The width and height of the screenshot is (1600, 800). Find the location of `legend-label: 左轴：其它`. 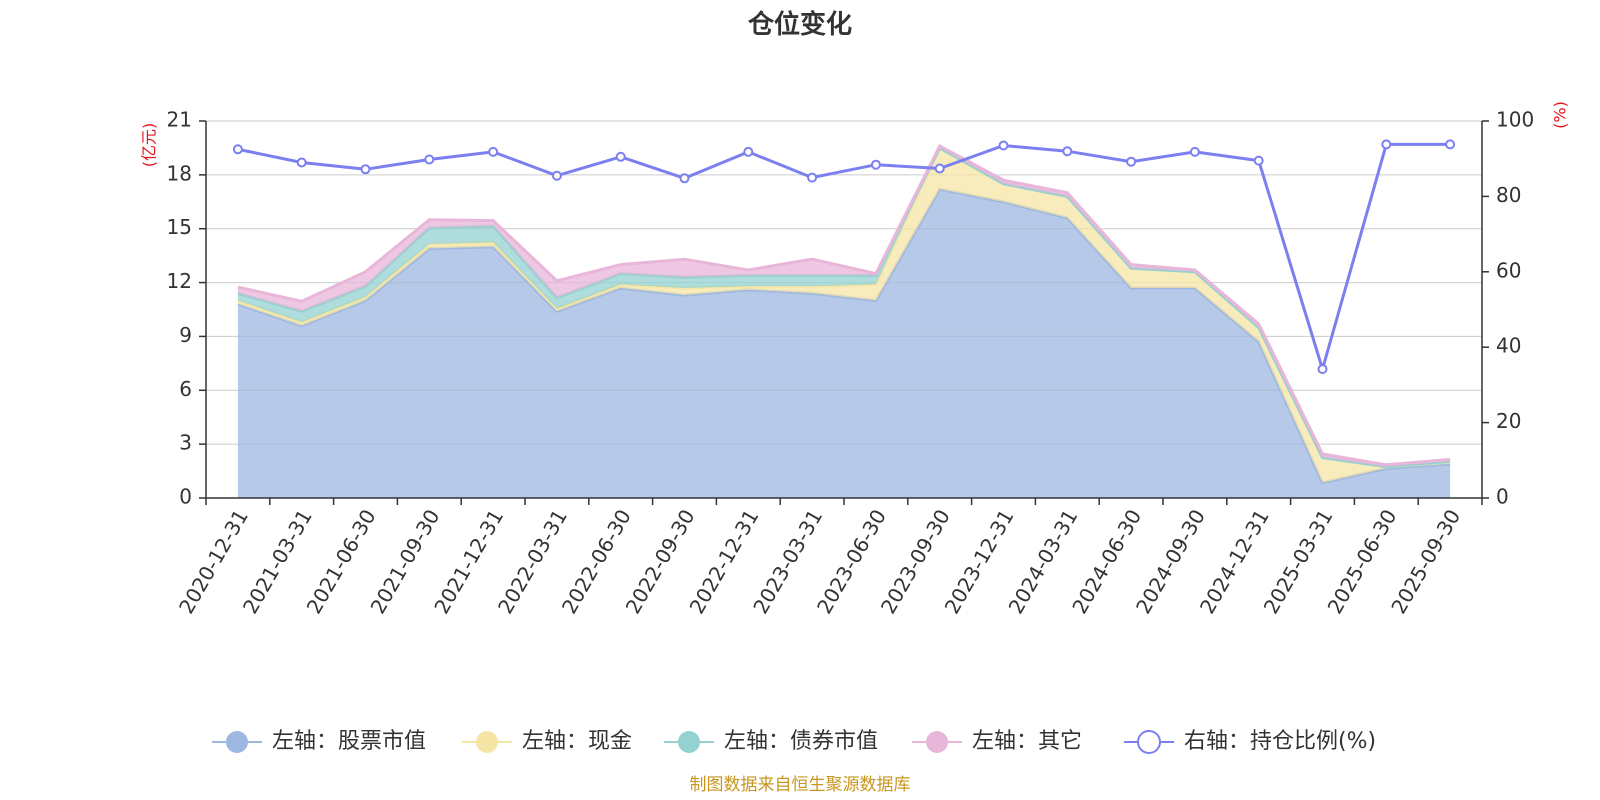

legend-label: 左轴：其它 is located at coordinates (1027, 741).